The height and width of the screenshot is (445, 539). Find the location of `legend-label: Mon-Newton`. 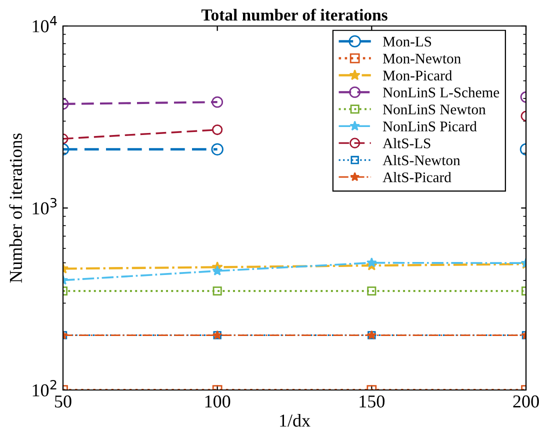

legend-label: Mon-Newton is located at coordinates (421, 59).